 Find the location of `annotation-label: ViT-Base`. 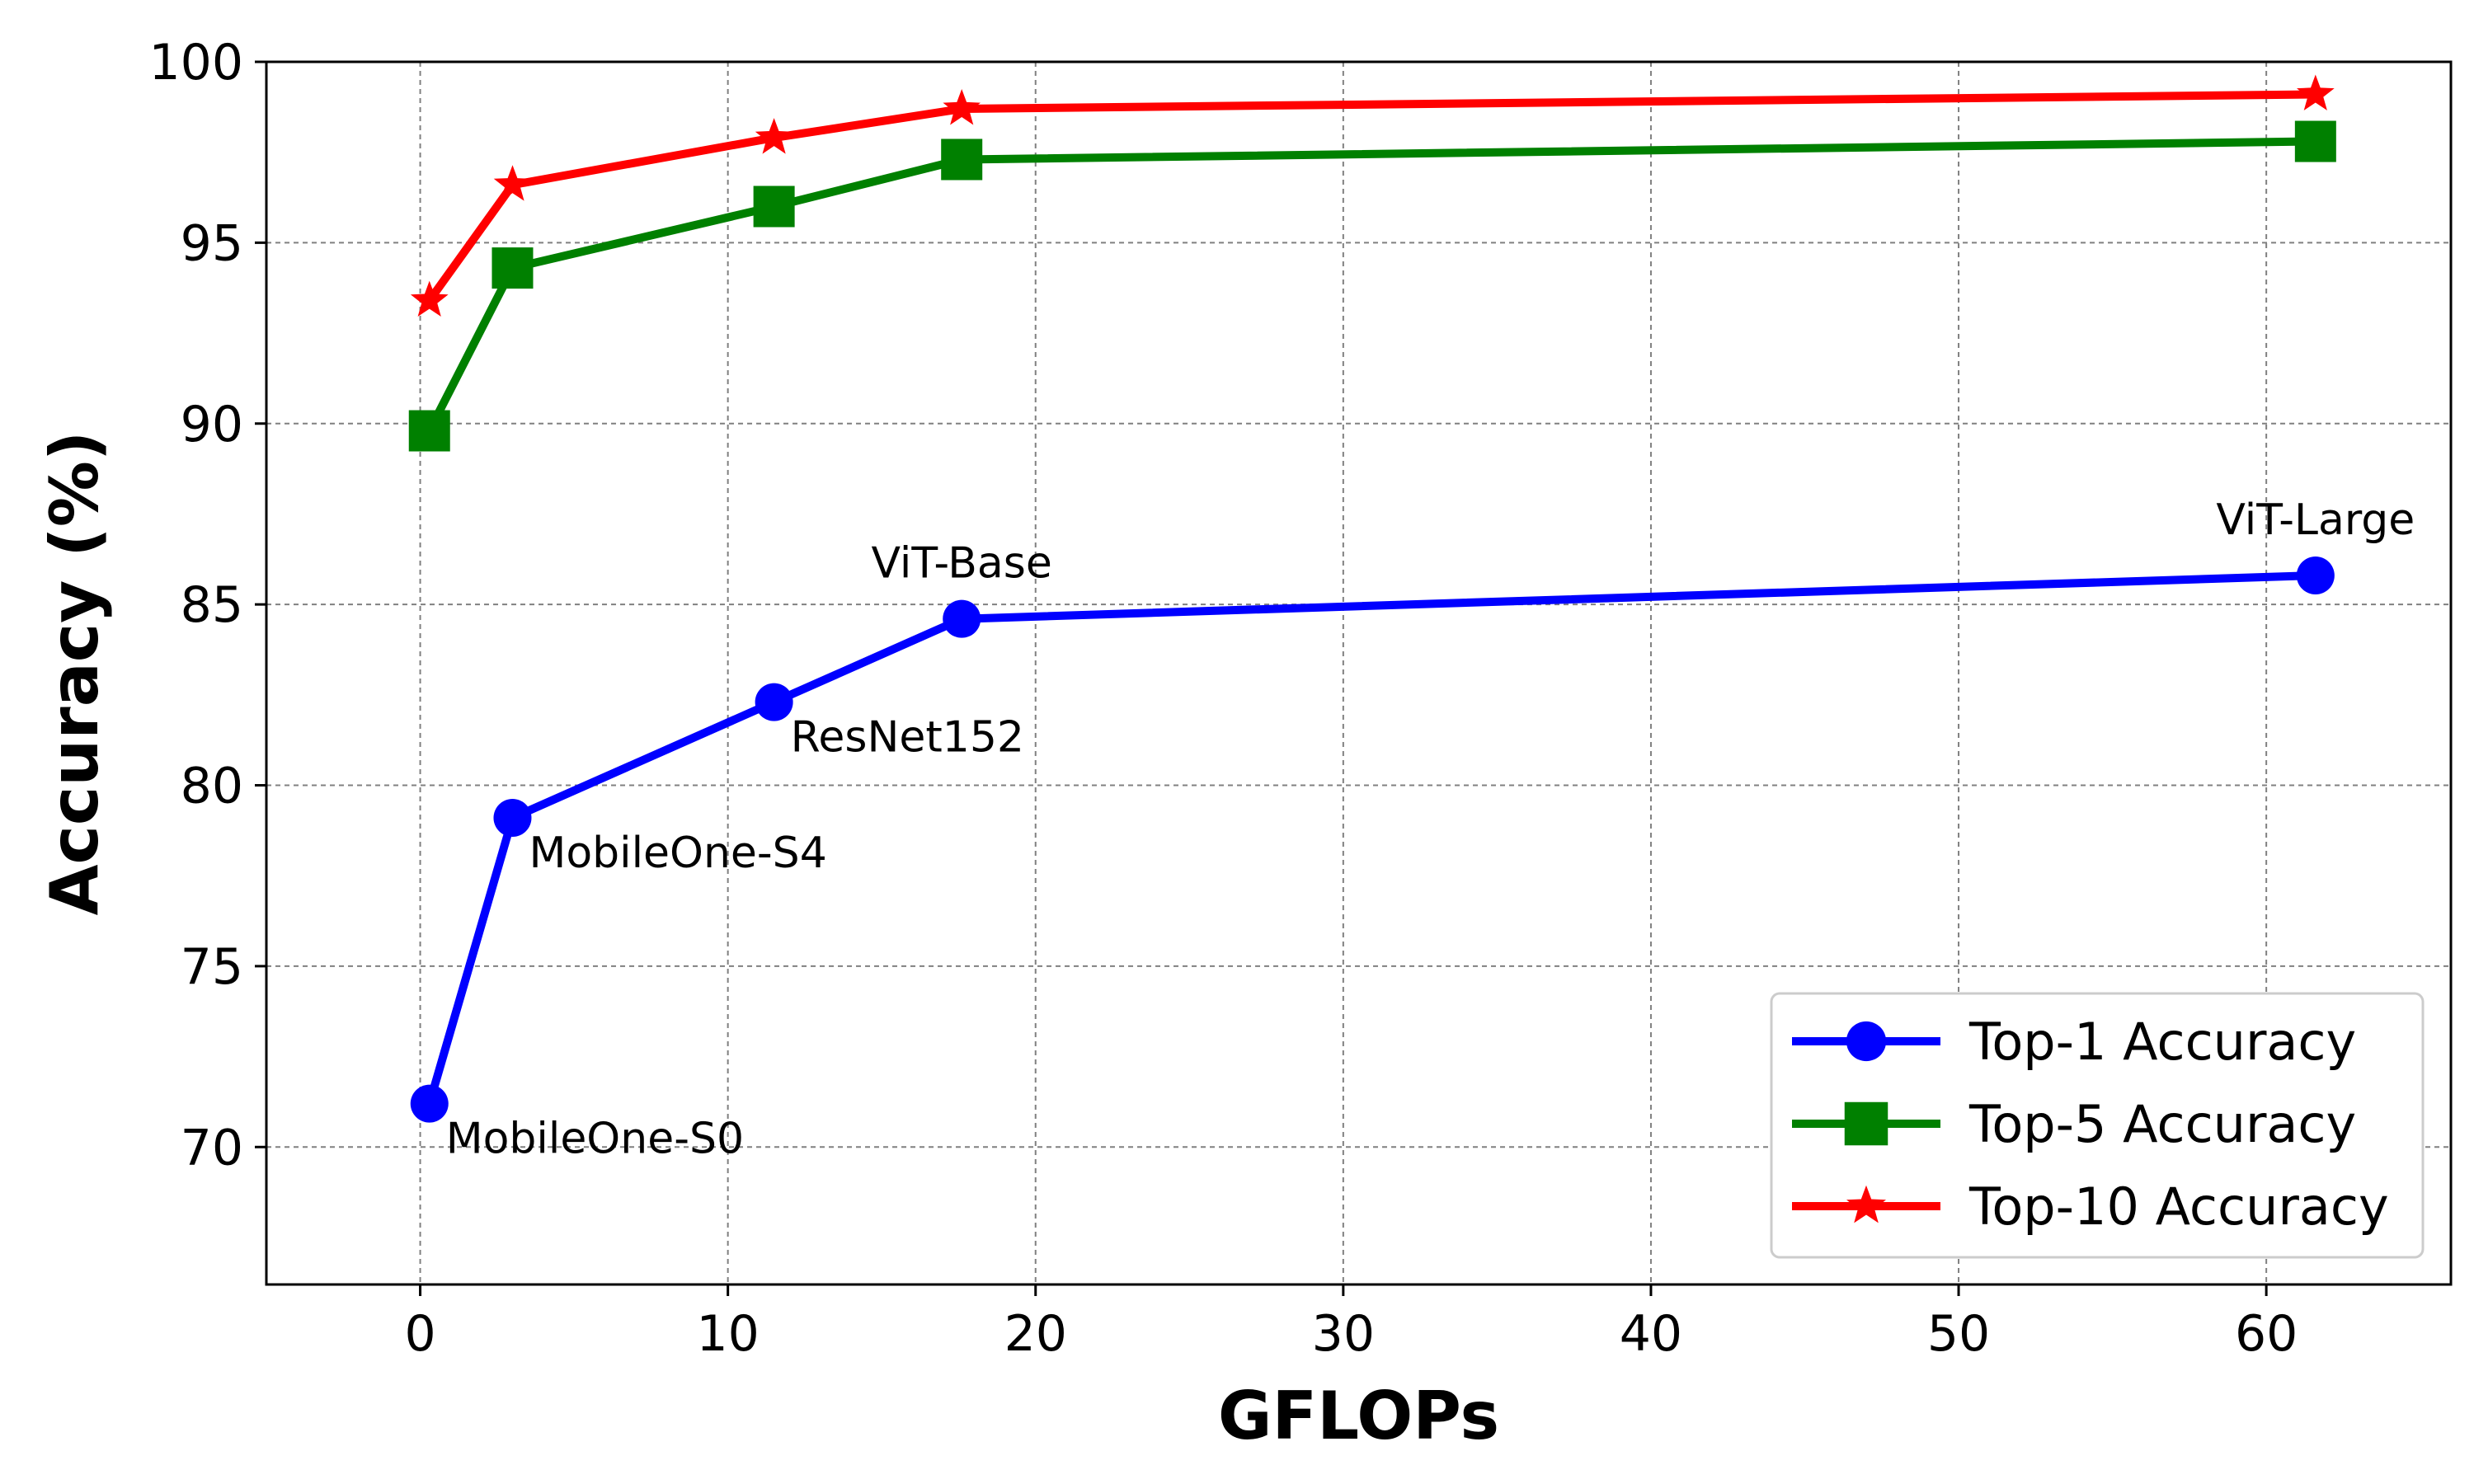

annotation-label: ViT-Base is located at coordinates (961, 564).